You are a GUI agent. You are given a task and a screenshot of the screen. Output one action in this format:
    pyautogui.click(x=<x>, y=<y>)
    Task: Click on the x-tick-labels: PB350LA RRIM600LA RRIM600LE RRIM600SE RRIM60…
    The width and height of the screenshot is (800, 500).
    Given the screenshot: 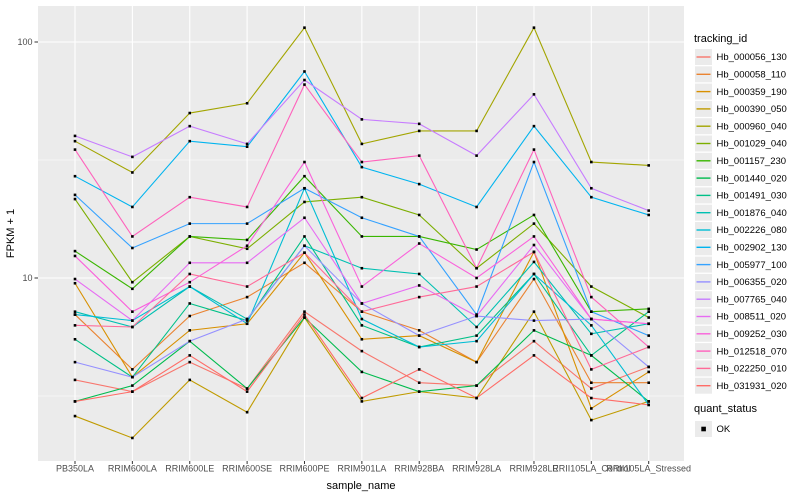 What is the action you would take?
    pyautogui.click(x=373, y=469)
    